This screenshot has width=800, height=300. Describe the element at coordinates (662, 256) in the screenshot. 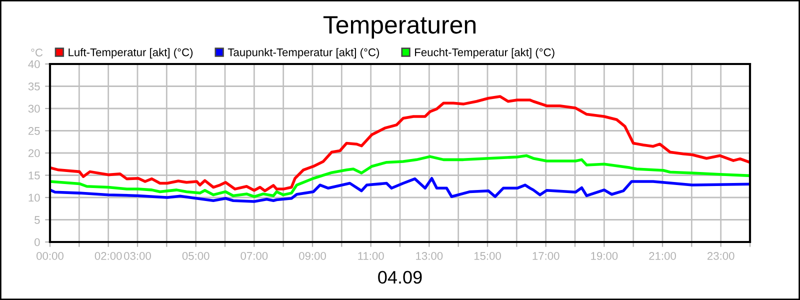

I see `x-tick-label: 21:00` at that location.